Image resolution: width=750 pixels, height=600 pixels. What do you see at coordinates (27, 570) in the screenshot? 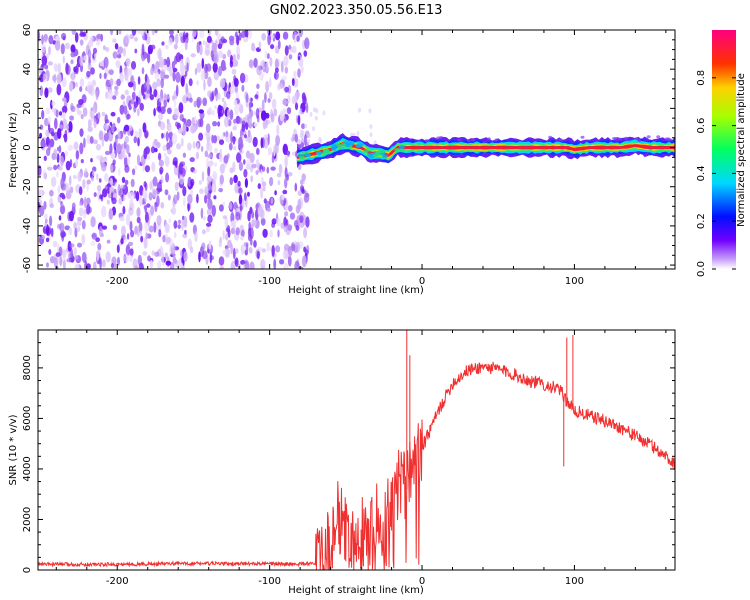
I see `y-tick-label: 0` at bounding box center [27, 570].